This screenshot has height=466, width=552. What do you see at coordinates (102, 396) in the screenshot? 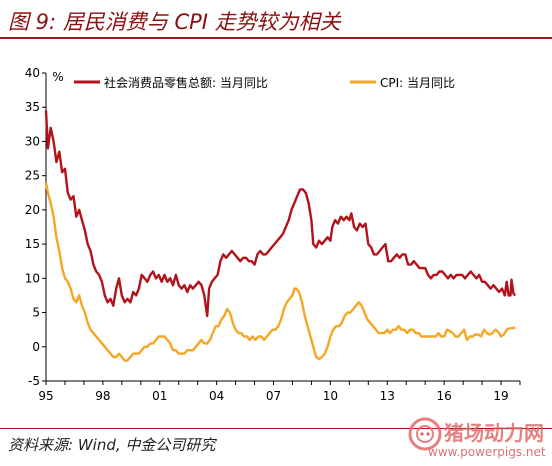
I see `x-tick-label: 98` at bounding box center [102, 396].